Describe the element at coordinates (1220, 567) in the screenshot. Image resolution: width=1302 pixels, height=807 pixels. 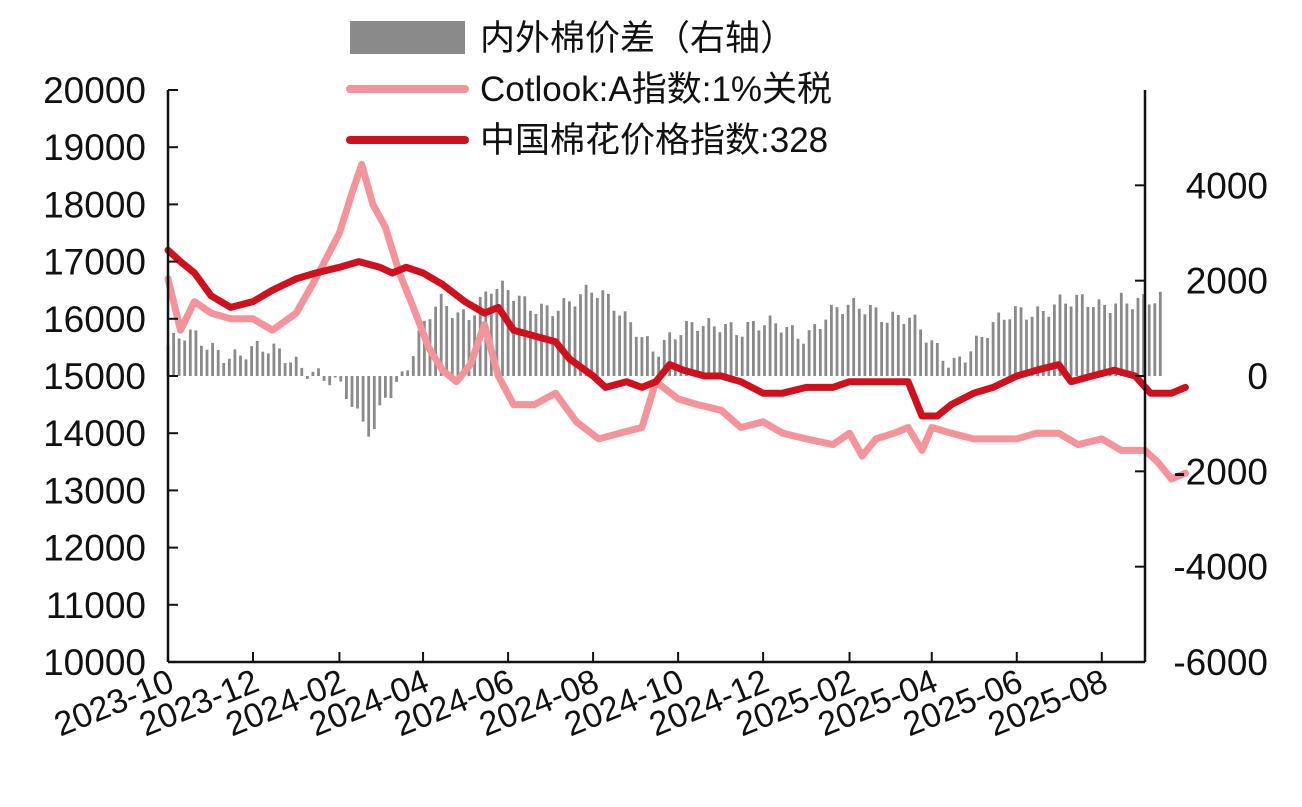
I see `right-tick-label: -4000` at that location.